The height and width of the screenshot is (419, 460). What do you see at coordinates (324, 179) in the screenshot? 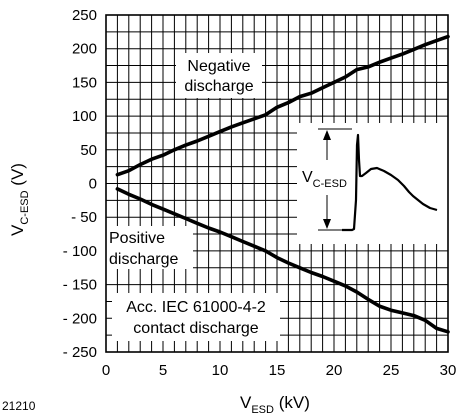
I see `inset-vc-esd-label: VC-ESD` at bounding box center [324, 179].